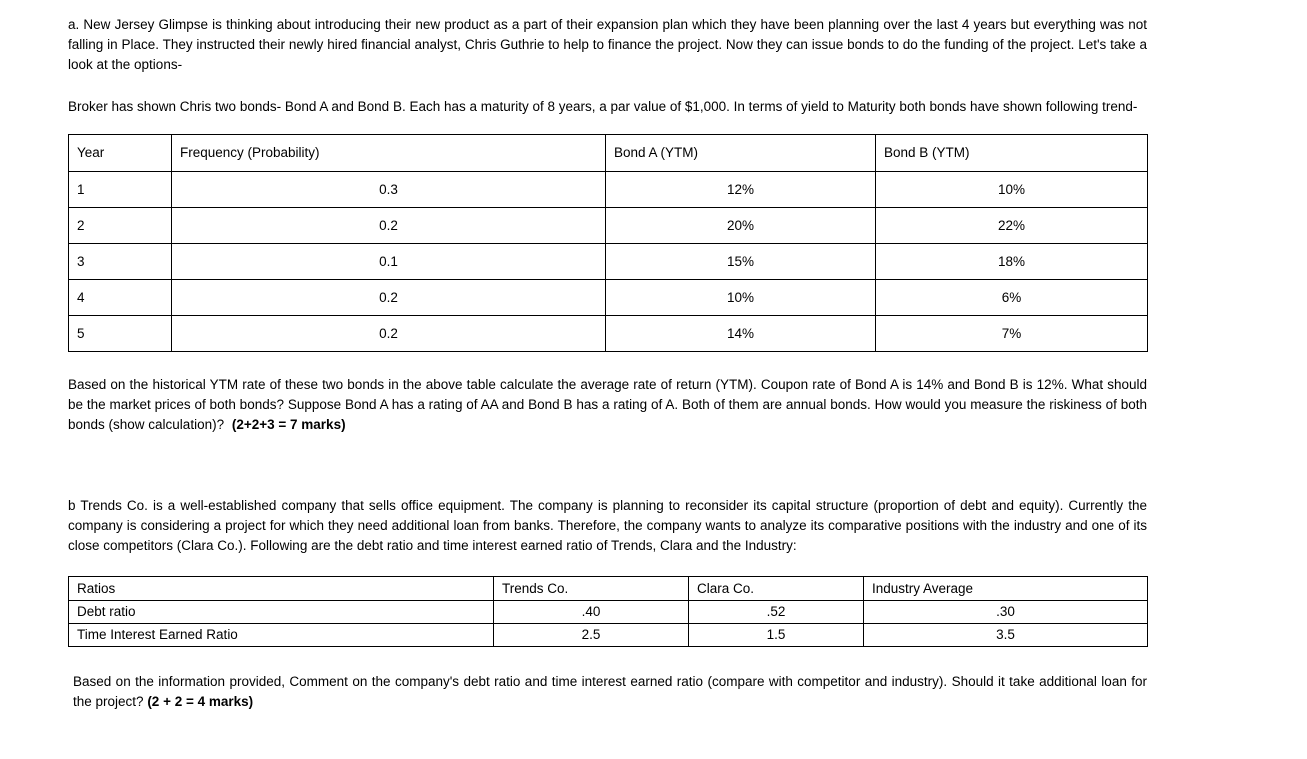  What do you see at coordinates (281, 635) in the screenshot?
I see `ratios-cell-label: Time Interest Earned Ratio` at bounding box center [281, 635].